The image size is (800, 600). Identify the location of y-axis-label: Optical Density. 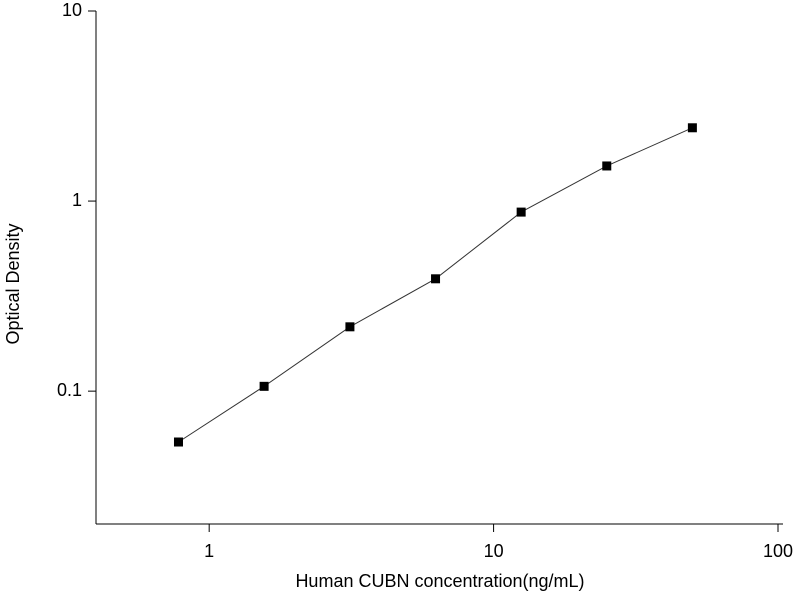
(13, 283).